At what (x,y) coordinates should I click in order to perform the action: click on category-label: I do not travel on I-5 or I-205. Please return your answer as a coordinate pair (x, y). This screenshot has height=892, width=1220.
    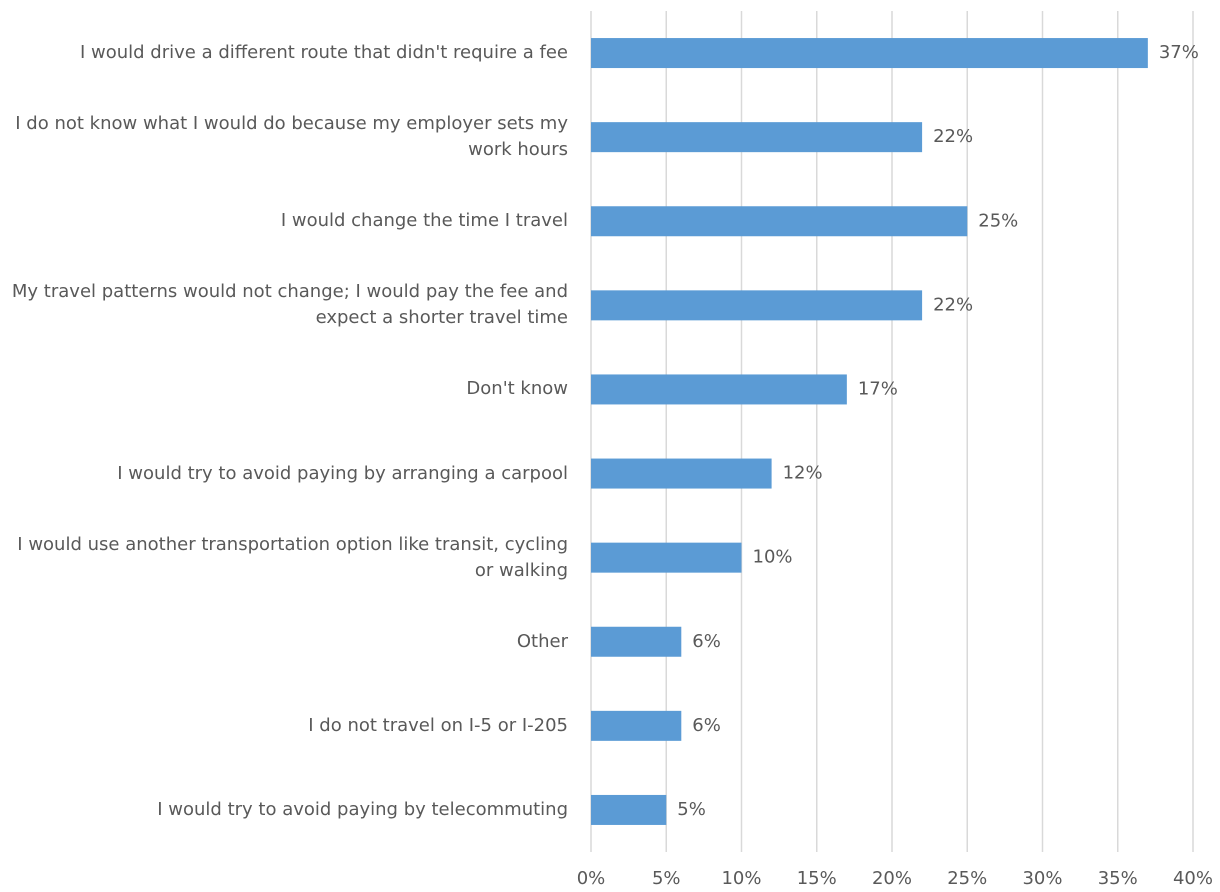
    Looking at the image, I should click on (438, 725).